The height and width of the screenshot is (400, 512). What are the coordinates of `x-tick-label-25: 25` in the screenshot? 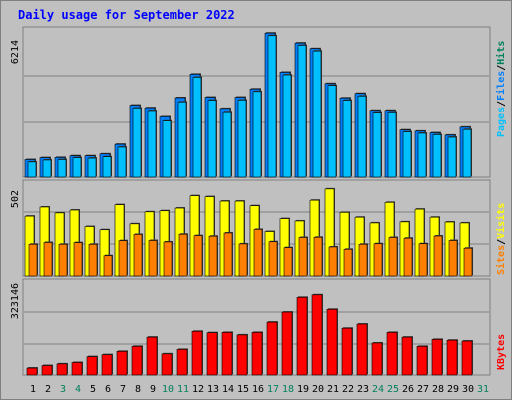 It's located at (393, 389).